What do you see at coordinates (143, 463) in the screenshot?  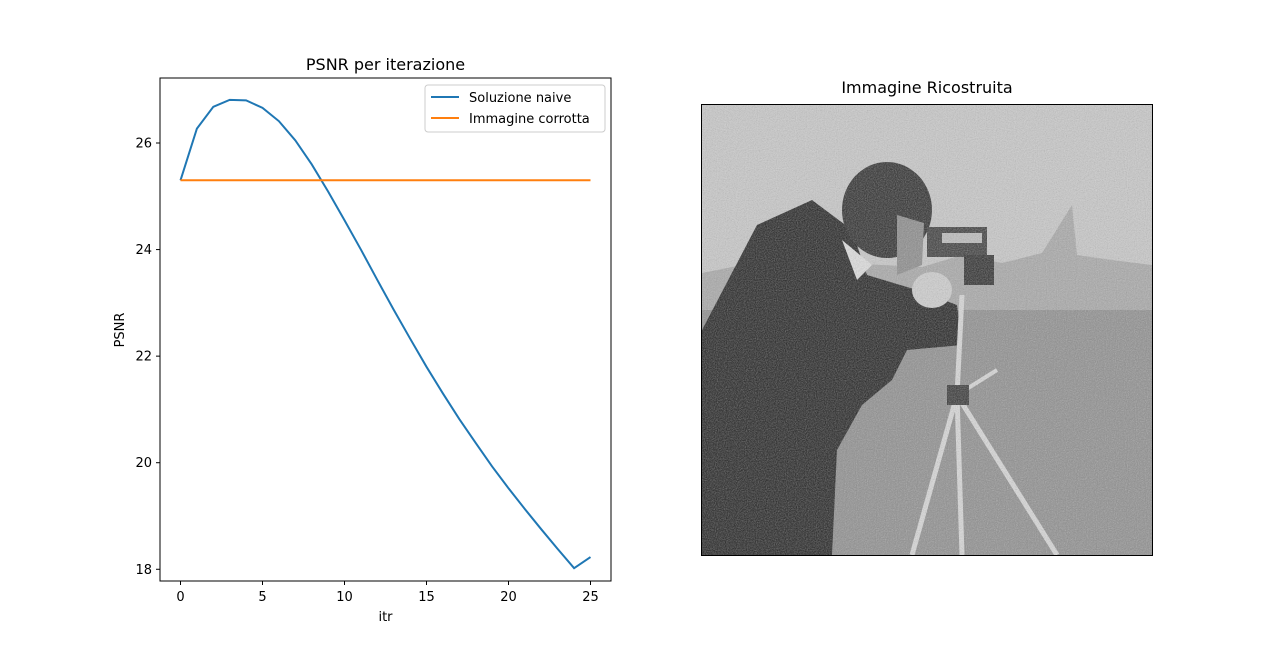 I see `y-tick-label: 20` at bounding box center [143, 463].